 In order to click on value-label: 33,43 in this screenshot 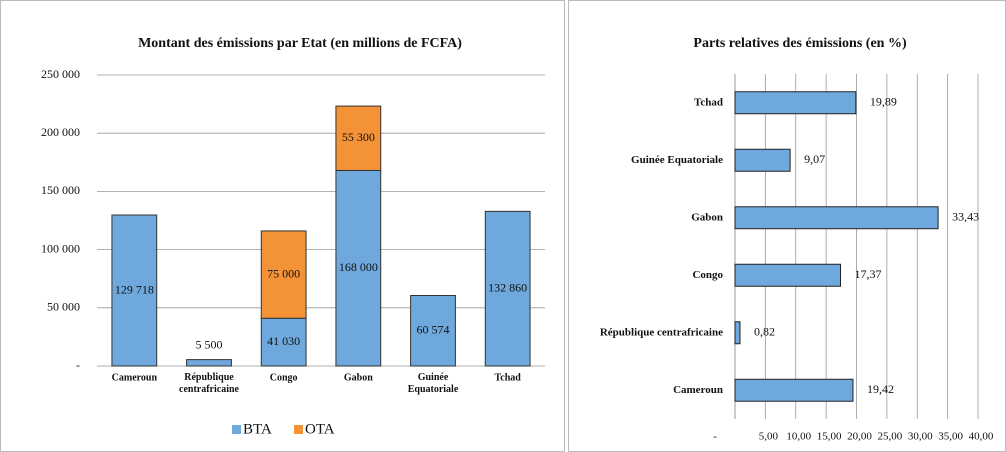, I will do `click(965, 217)`.